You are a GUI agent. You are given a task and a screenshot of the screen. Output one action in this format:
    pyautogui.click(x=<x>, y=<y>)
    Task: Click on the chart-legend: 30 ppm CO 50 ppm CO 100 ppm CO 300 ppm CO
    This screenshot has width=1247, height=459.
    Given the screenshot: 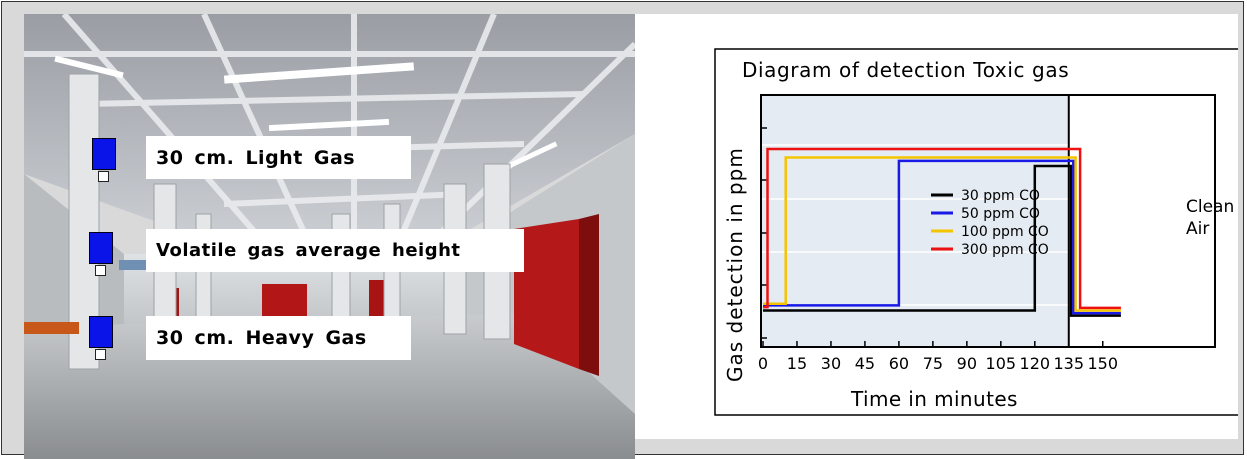 What is the action you would take?
    pyautogui.click(x=990, y=223)
    